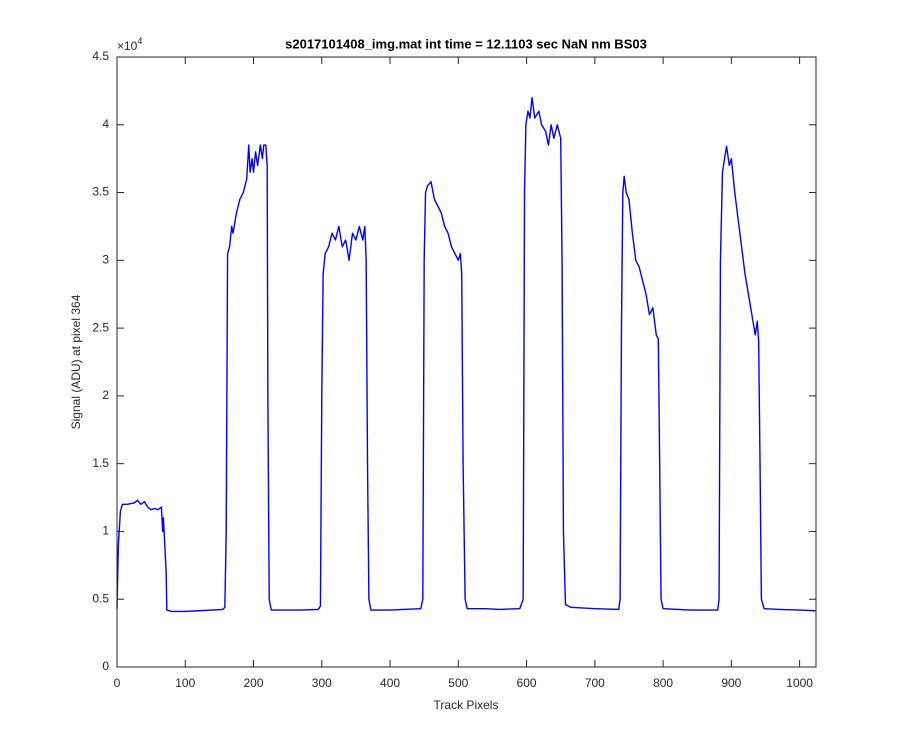 The width and height of the screenshot is (900, 750). I want to click on x-tick-label: 900, so click(731, 683).